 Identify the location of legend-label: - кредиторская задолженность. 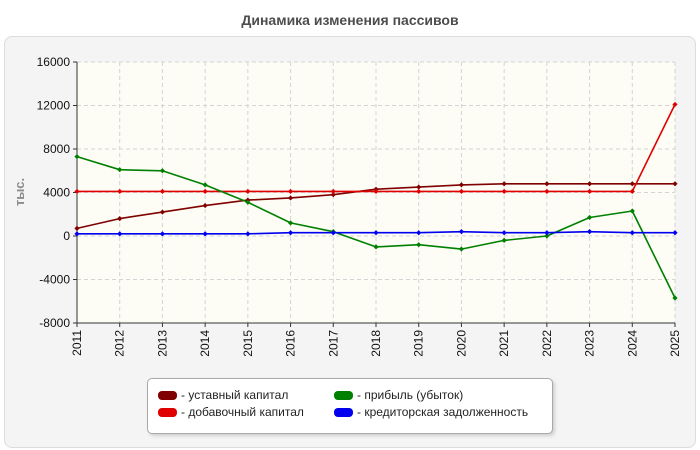
(443, 412).